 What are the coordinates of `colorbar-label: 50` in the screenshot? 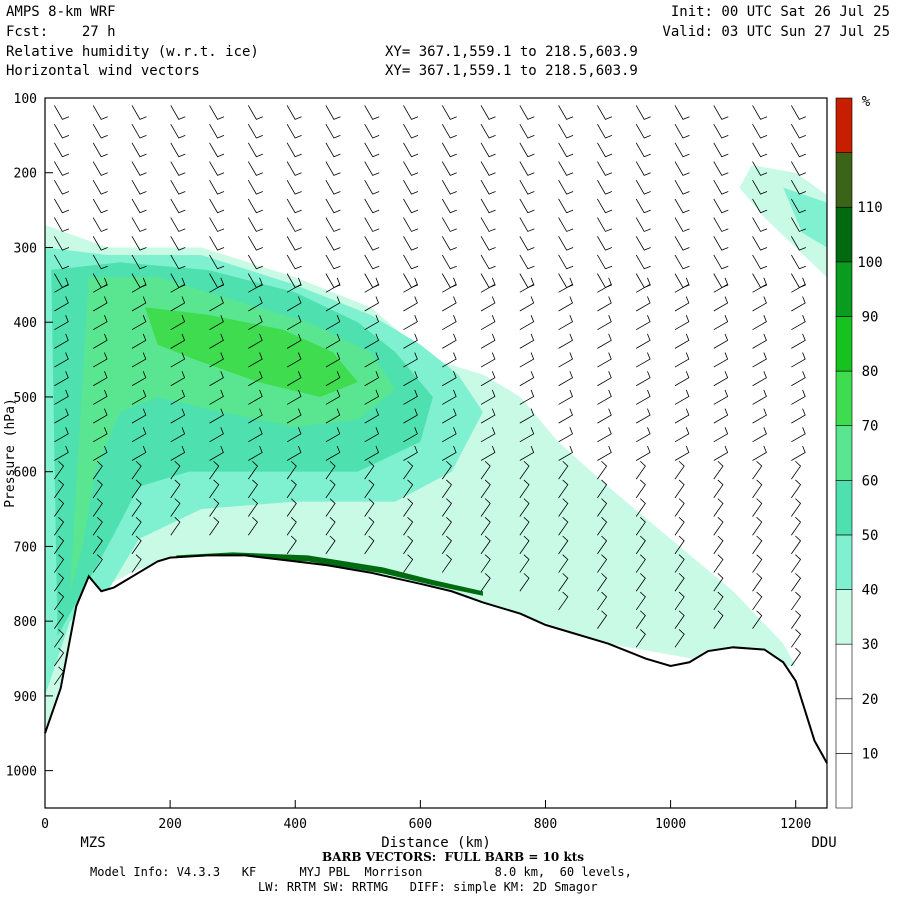 It's located at (870, 536).